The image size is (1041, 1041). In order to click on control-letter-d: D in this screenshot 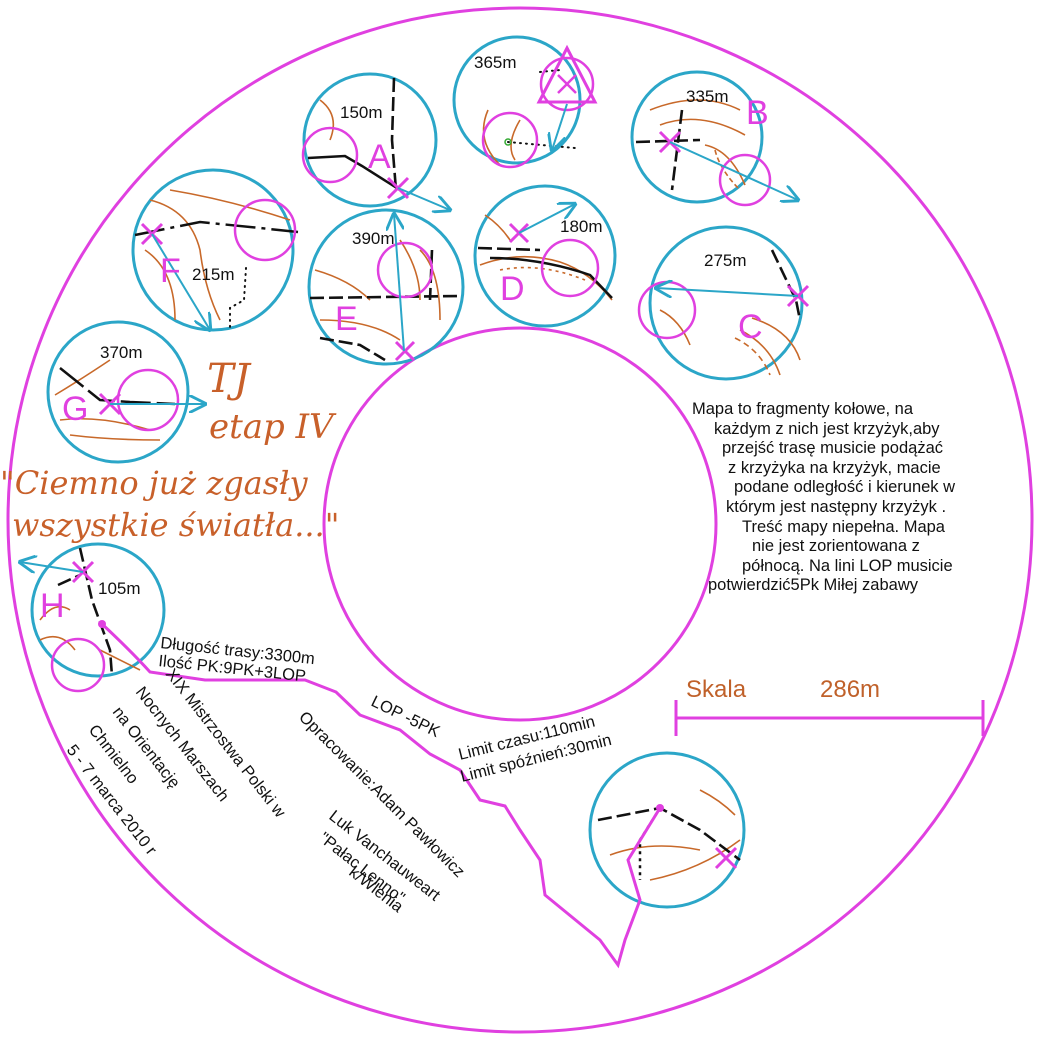, I will do `click(512, 289)`.